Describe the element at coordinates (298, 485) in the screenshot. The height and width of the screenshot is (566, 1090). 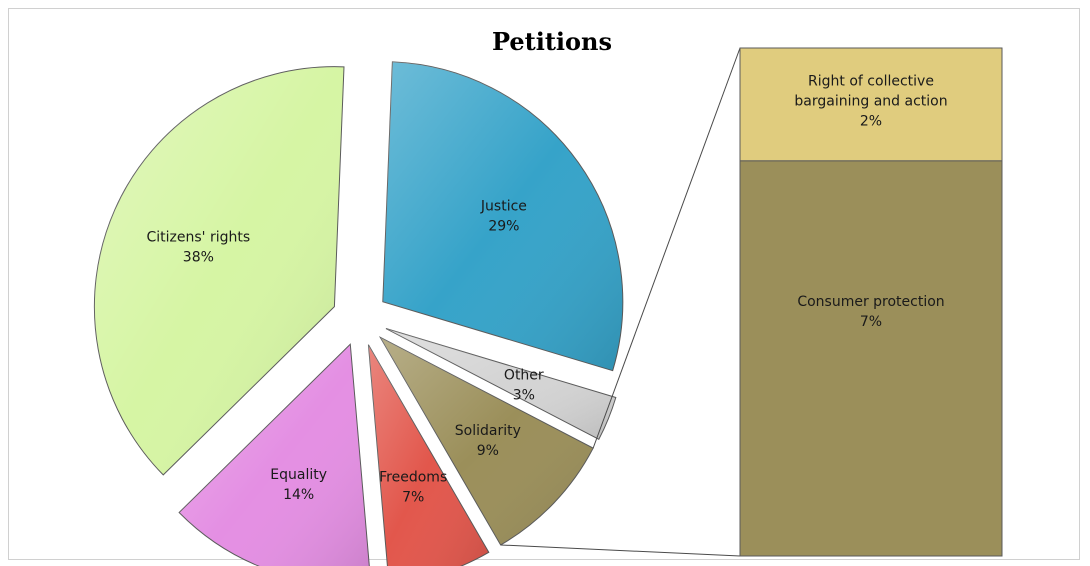
I see `slice-label-equality: Equality 14%` at that location.